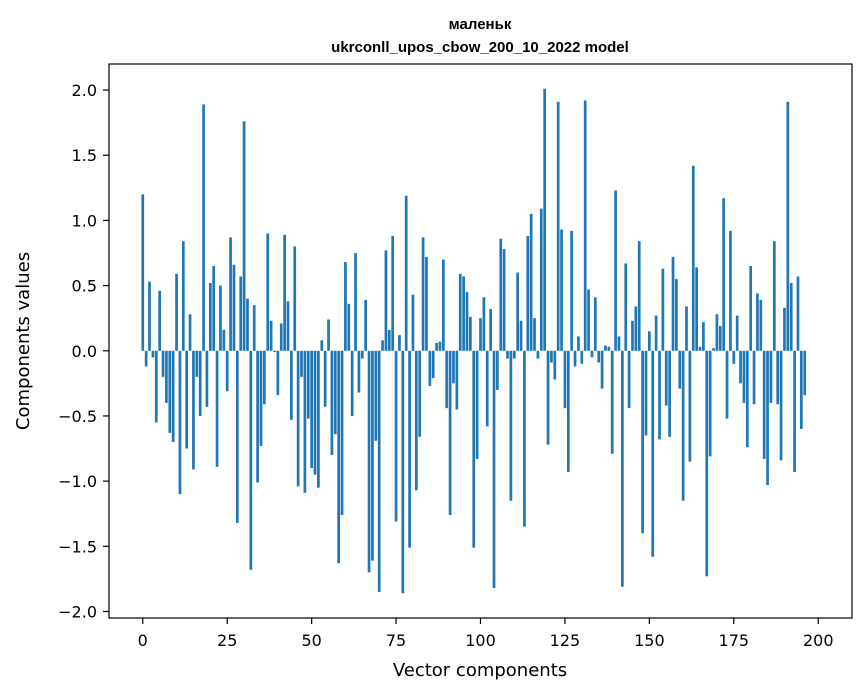 This screenshot has height=696, width=867. Describe the element at coordinates (311, 640) in the screenshot. I see `x-tick-label: 50` at that location.